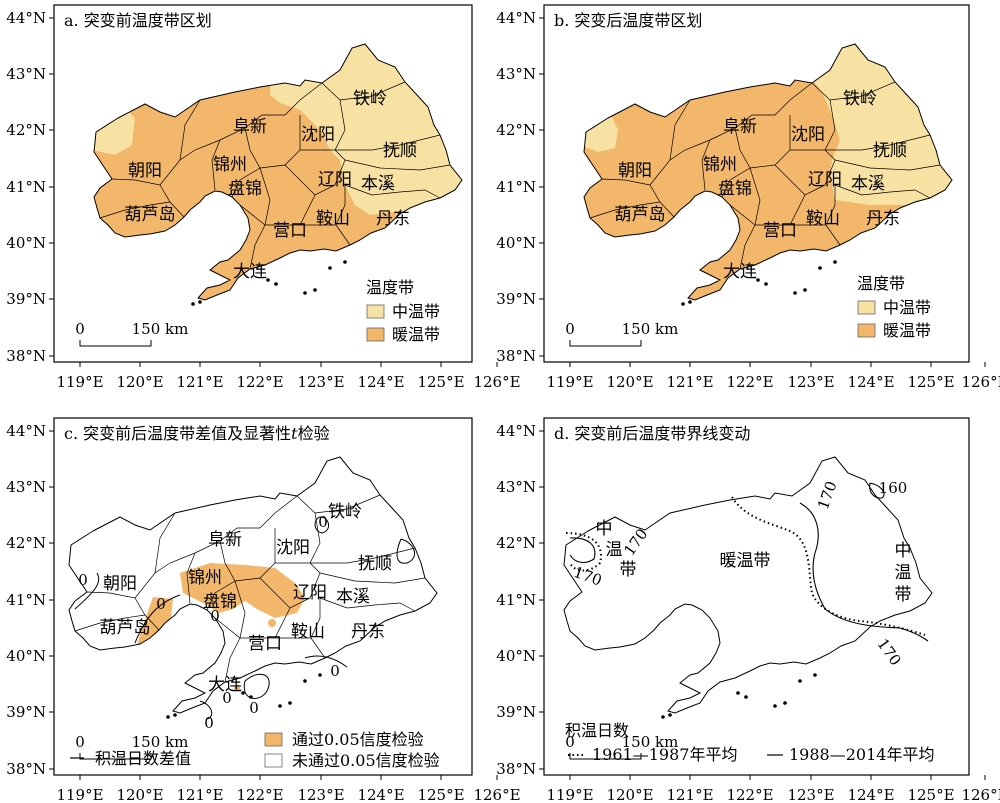  What do you see at coordinates (256, 686) in the screenshot?
I see `difference-contour` at bounding box center [256, 686].